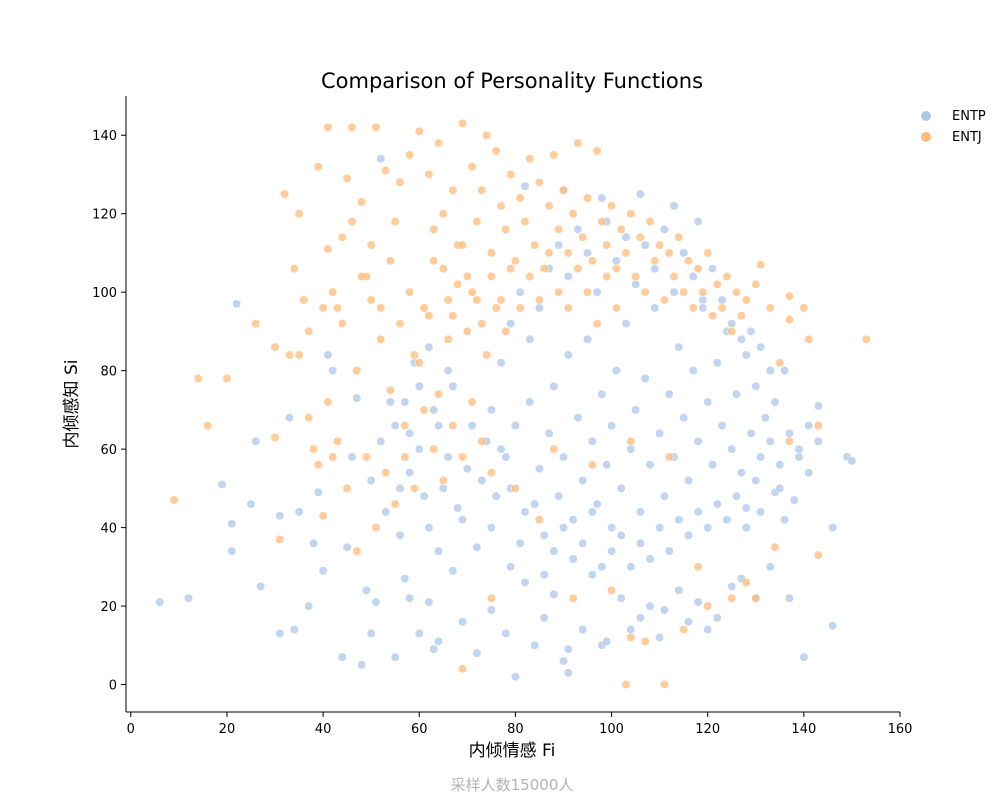 The image size is (1000, 800). Describe the element at coordinates (512, 751) in the screenshot. I see `x-axis-label: 内倾情感 Fi` at that location.